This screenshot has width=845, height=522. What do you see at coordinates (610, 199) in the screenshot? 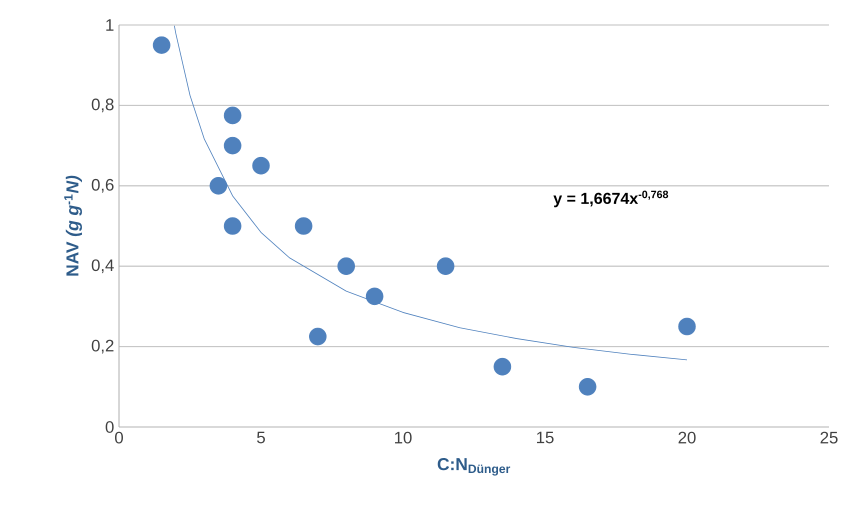
I see `annotation: y = 1,6674x$^{-0,768}$` at bounding box center [610, 199].